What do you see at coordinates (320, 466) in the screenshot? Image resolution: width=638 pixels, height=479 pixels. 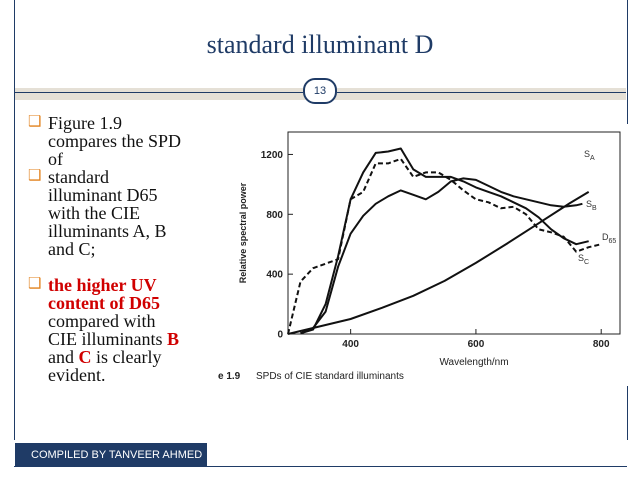 I see `bottom-rule` at bounding box center [320, 466].